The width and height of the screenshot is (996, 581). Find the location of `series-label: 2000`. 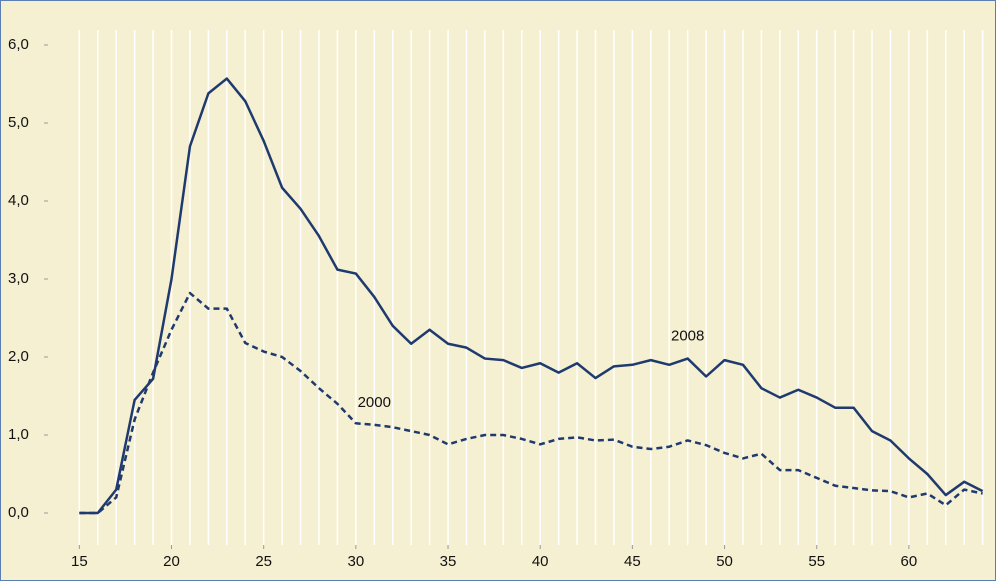

series-label: 2000 is located at coordinates (374, 402).